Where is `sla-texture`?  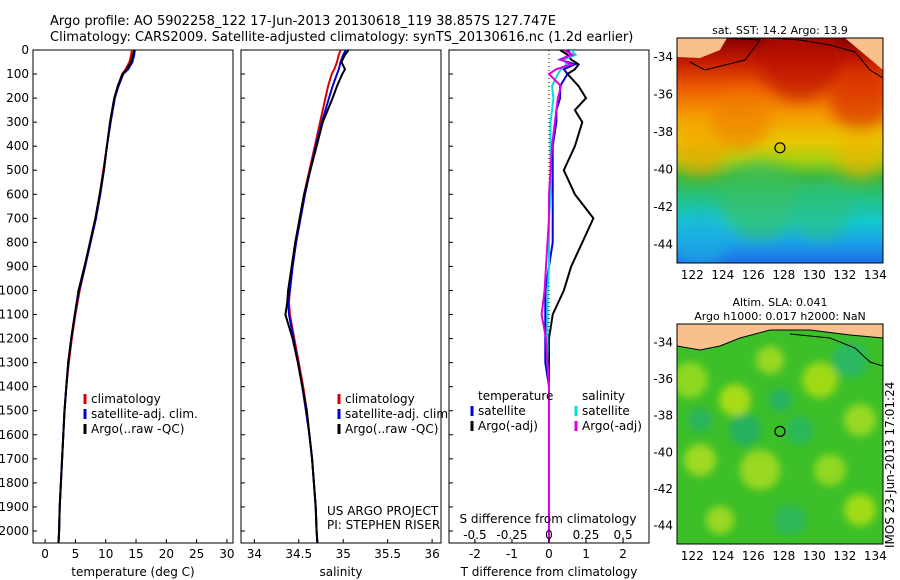 sla-texture is located at coordinates (776, 439).